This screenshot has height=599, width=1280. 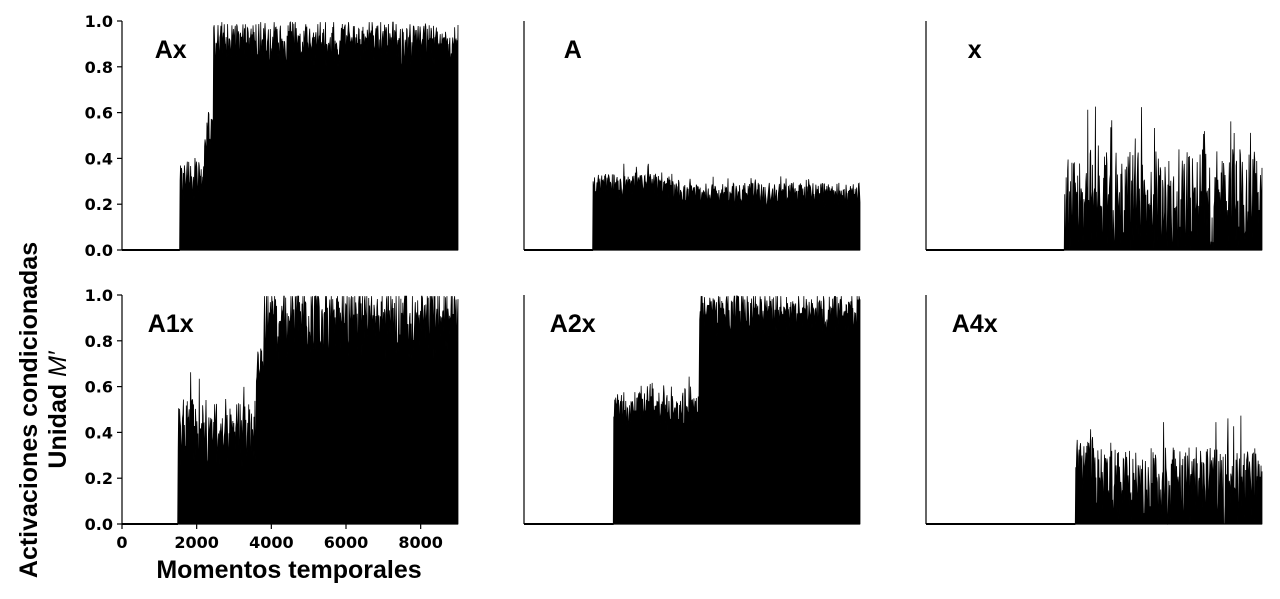 I want to click on x-tick-label: 4000, so click(x=271, y=542).